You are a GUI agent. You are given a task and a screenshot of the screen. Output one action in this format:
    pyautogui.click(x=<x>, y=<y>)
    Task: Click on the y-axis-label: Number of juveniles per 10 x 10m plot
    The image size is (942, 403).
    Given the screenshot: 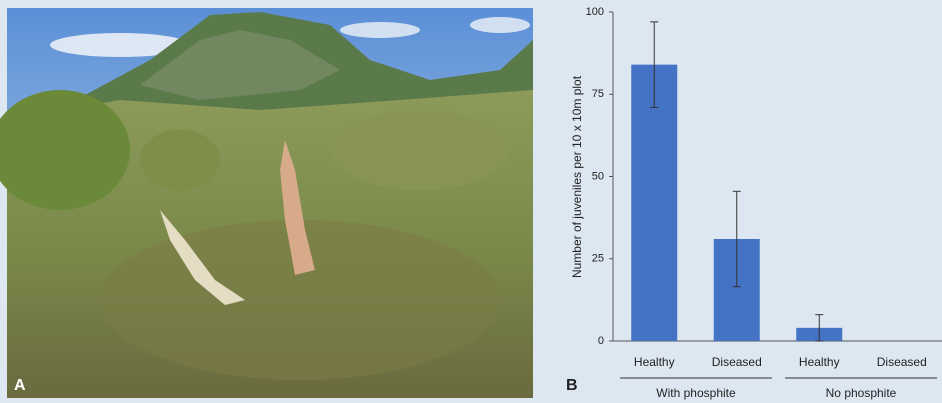 What is the action you would take?
    pyautogui.click(x=577, y=176)
    